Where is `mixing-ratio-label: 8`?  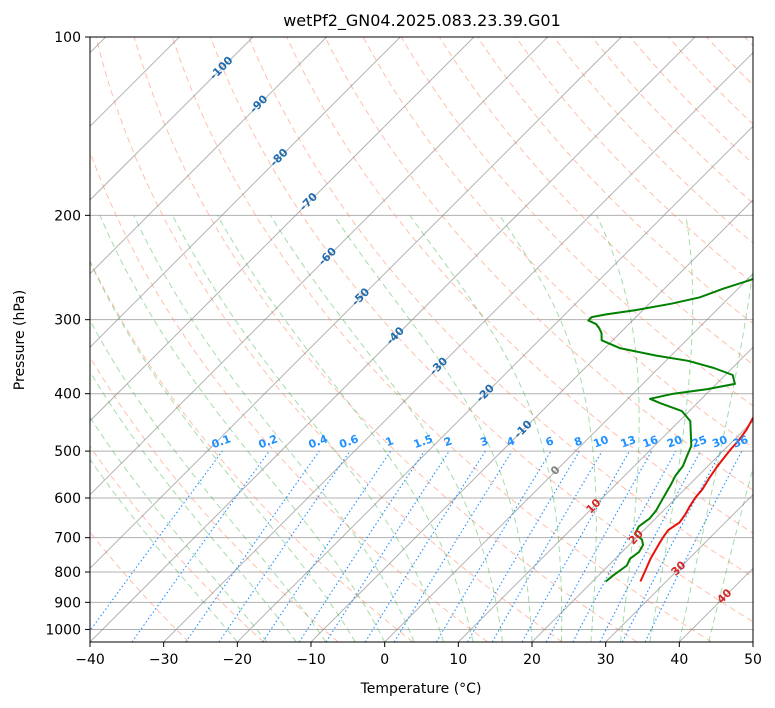 mixing-ratio-label: 8 is located at coordinates (578, 441).